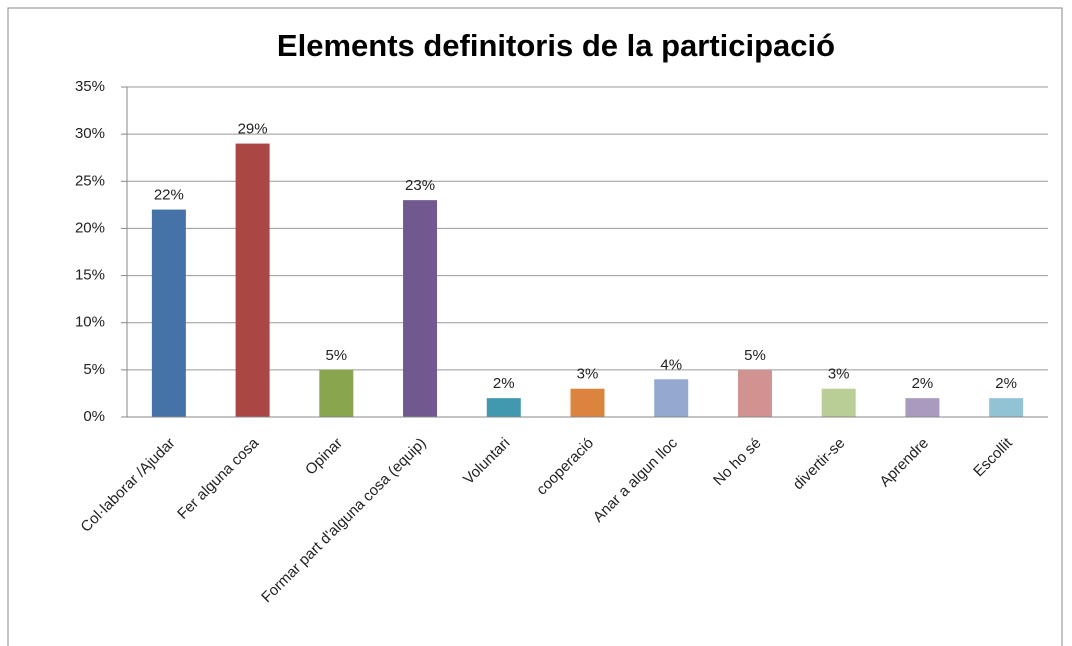 The image size is (1072, 646). Describe the element at coordinates (90, 133) in the screenshot. I see `y-tick-label: 30%` at that location.